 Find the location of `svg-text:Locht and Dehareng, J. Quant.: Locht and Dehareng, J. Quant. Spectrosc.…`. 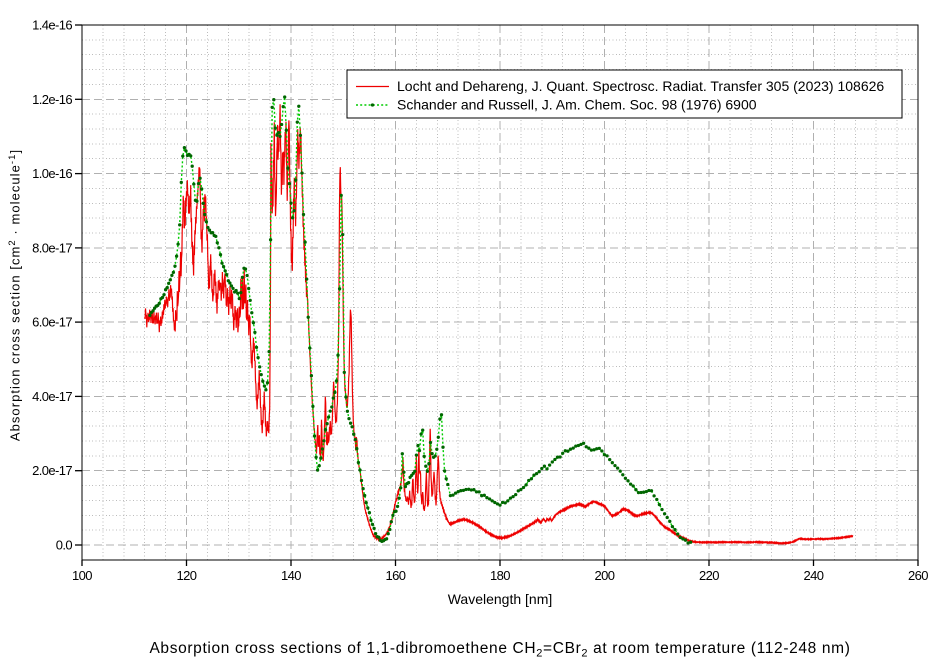

svg-text:Locht and Dehareng, J. Quant.: Locht and Dehareng, J. Quant. Spectrosc.… is located at coordinates (640, 86).